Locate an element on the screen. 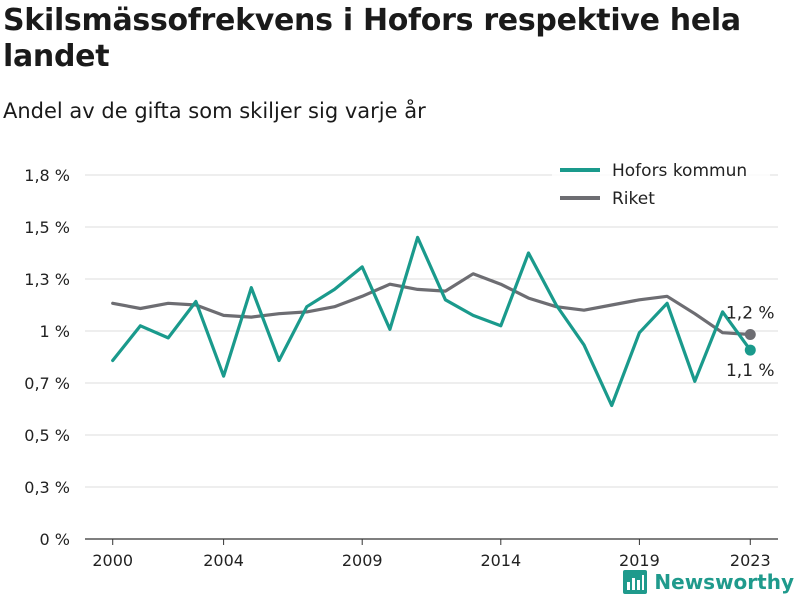 The height and width of the screenshot is (600, 800). x-axis-ticks: 2000 2004 2009 2014 2019 2023 is located at coordinates (431, 554).